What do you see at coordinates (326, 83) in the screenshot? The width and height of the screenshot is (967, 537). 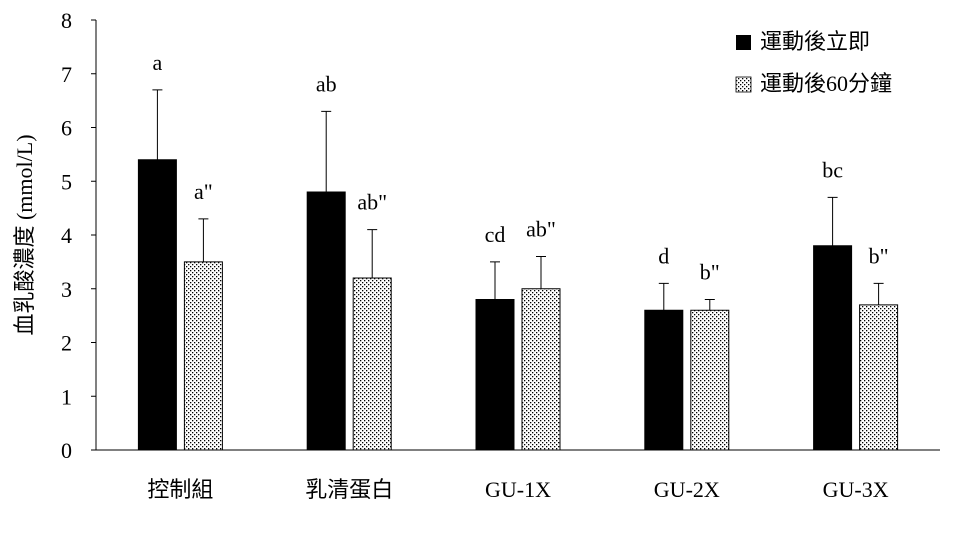 I see `significance-label: ab` at bounding box center [326, 83].